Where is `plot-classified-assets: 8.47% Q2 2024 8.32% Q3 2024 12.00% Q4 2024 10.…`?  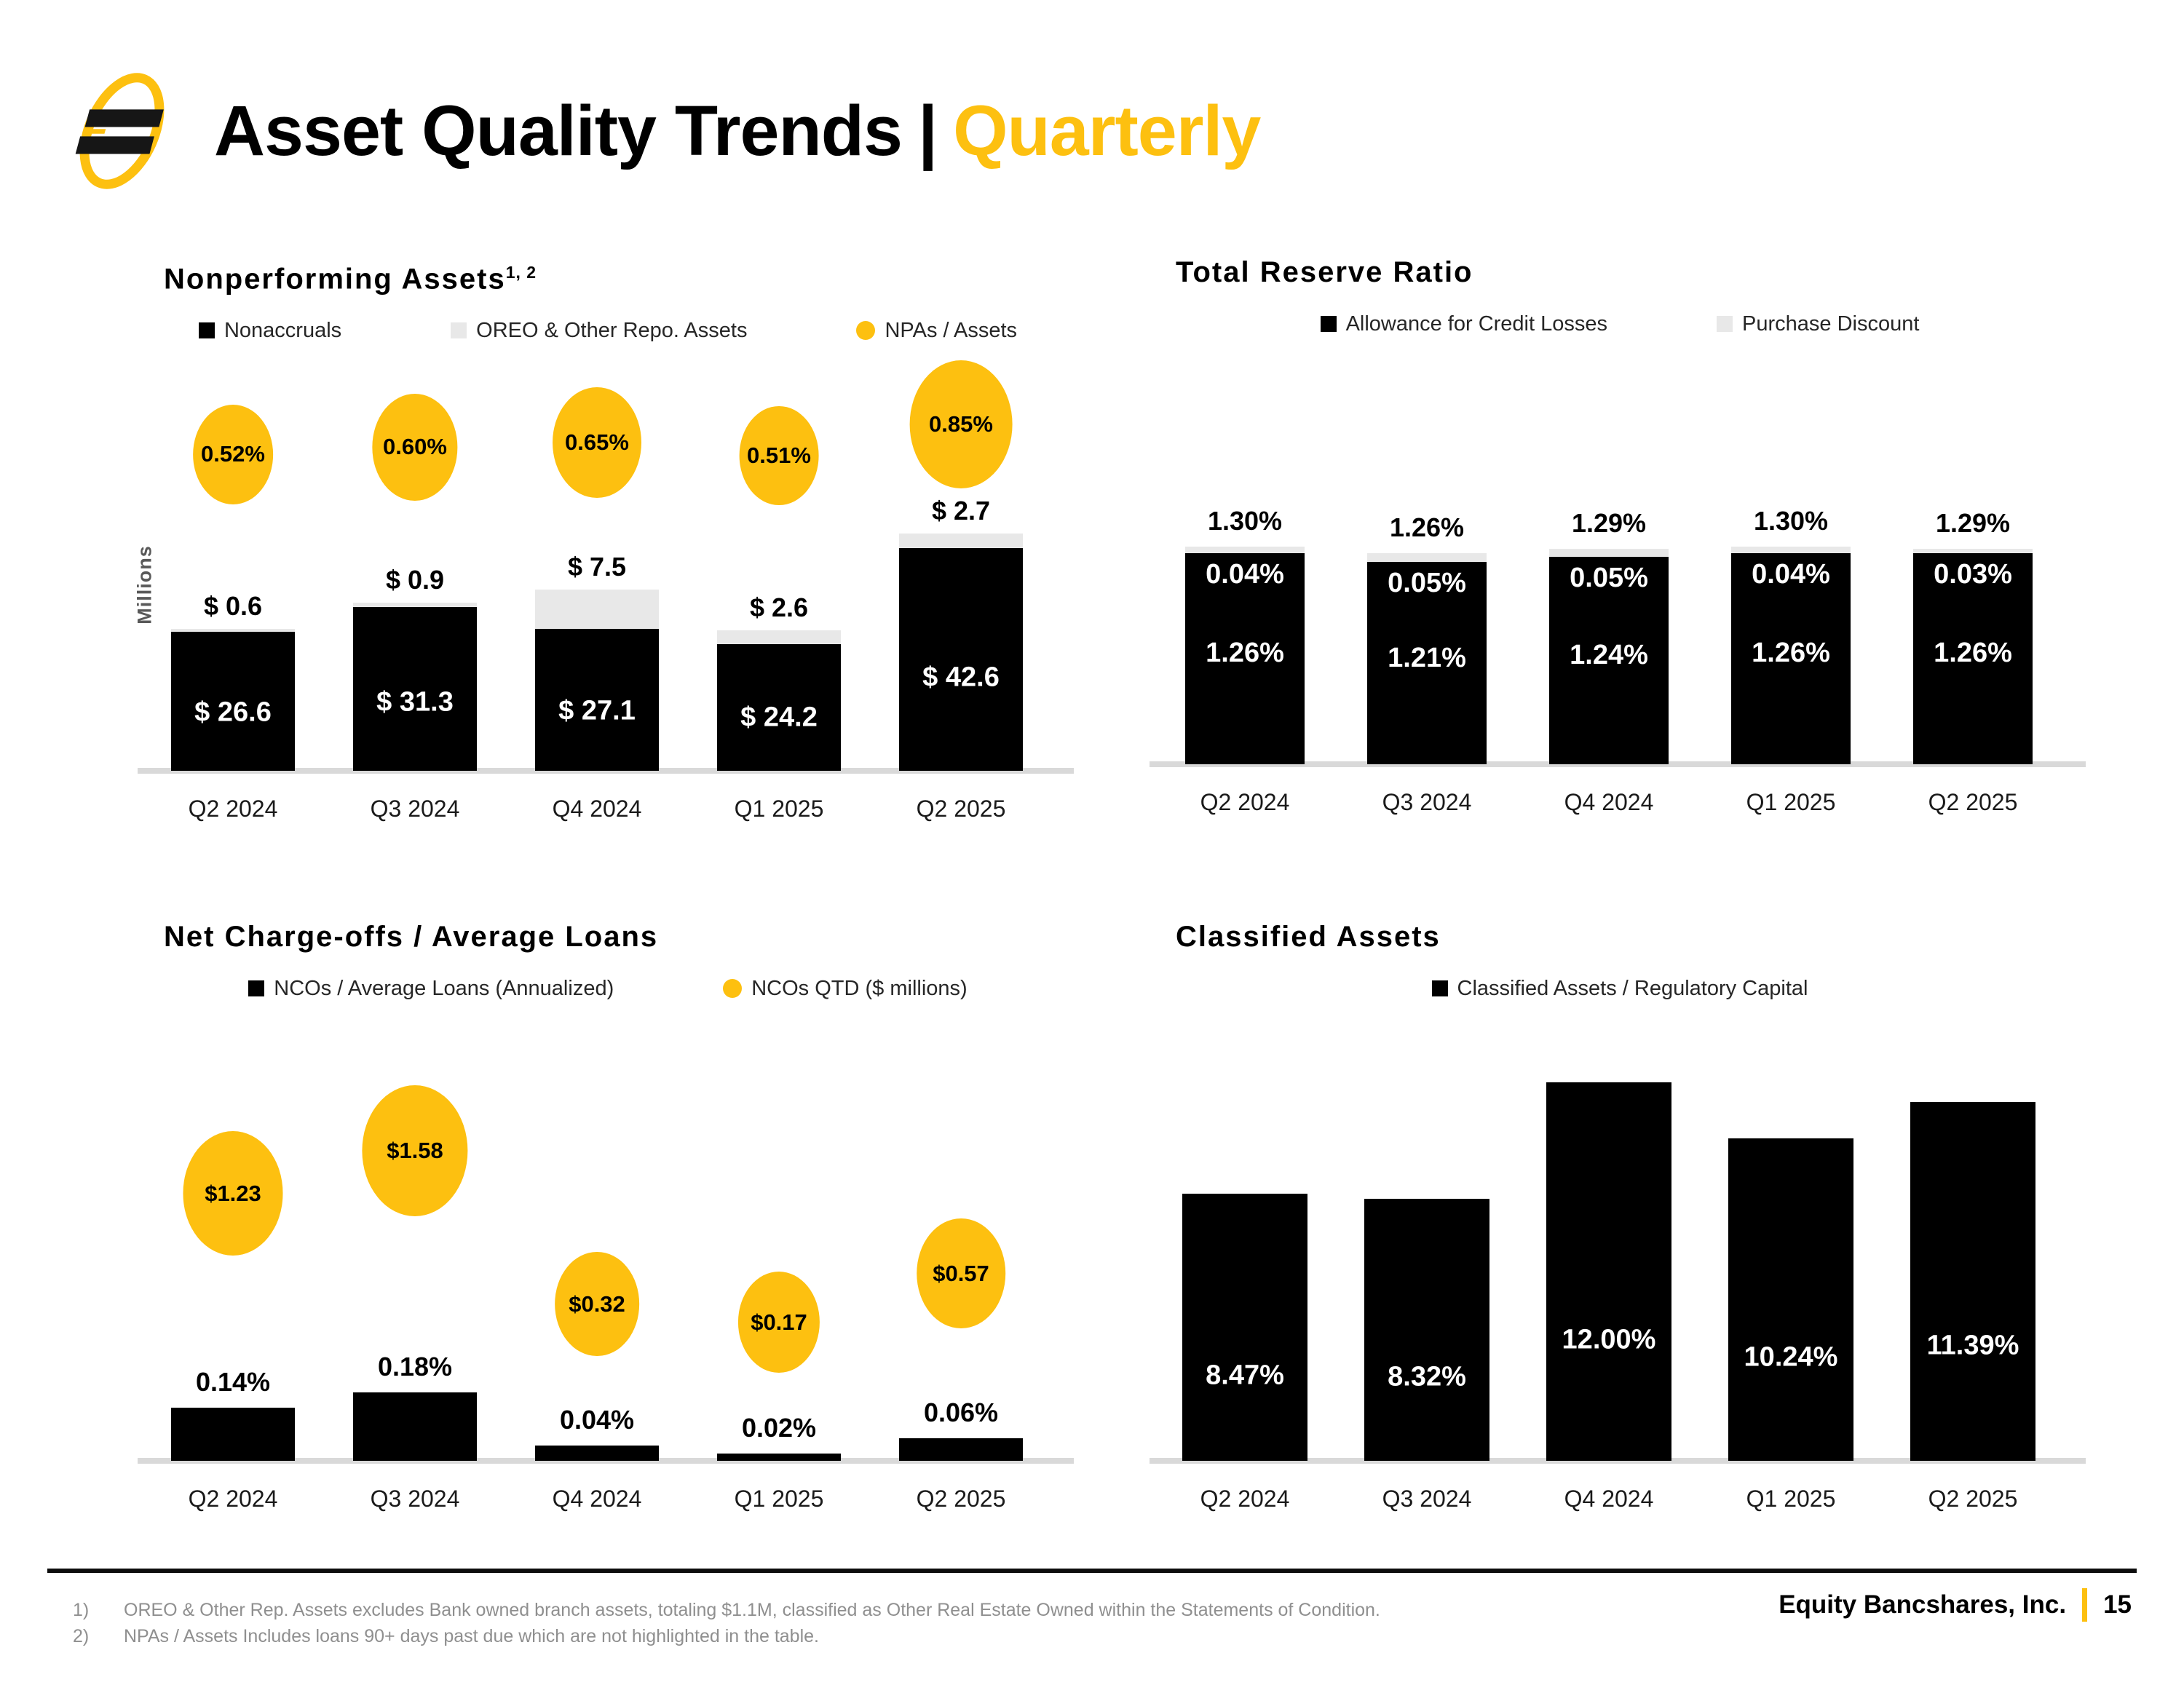 plot-classified-assets: 8.47% Q2 2024 8.32% Q3 2024 12.00% Q4 2024 10.… is located at coordinates (1618, 1285).